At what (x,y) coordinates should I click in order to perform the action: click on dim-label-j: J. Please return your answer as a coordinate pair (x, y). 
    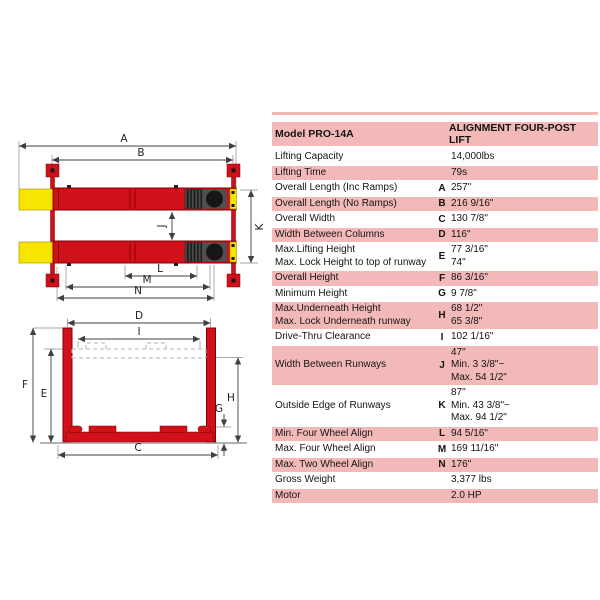
    Looking at the image, I should click on (162, 226).